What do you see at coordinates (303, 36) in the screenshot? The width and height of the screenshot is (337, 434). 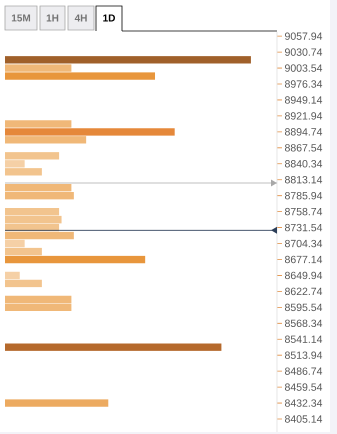 I see `y-tick-label: 9057.94` at bounding box center [303, 36].